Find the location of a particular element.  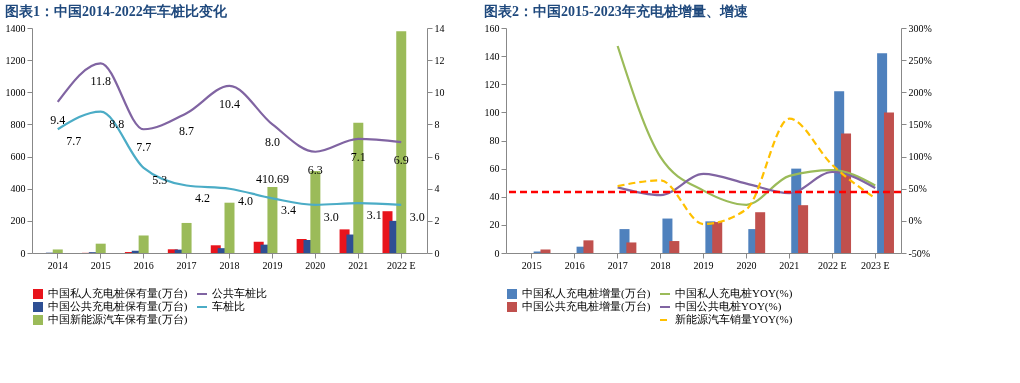

y-tick-label: 1400 is located at coordinates (15, 28).